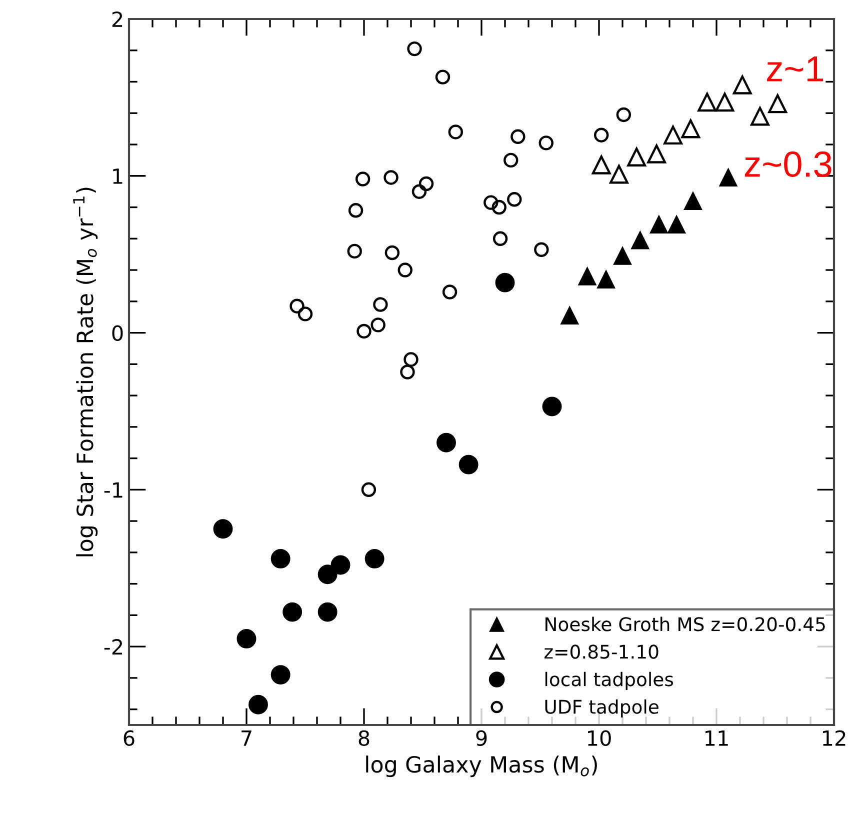 The height and width of the screenshot is (821, 850). I want to click on legend-label: z=0.85-1.10, so click(601, 651).